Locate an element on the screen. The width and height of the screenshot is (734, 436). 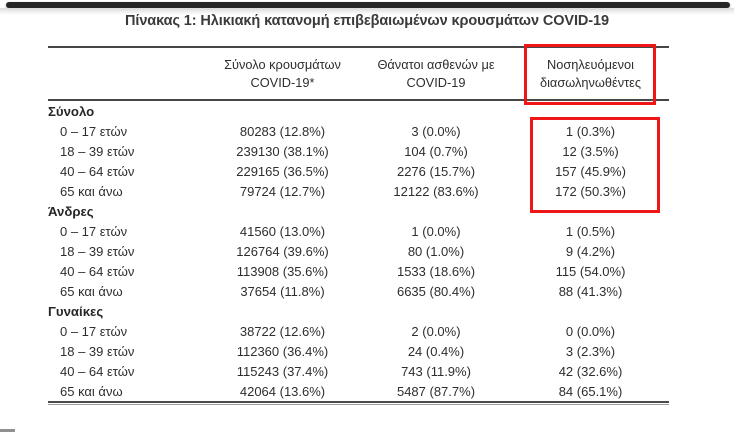
window-top-edge-bar is located at coordinates (368, 5).